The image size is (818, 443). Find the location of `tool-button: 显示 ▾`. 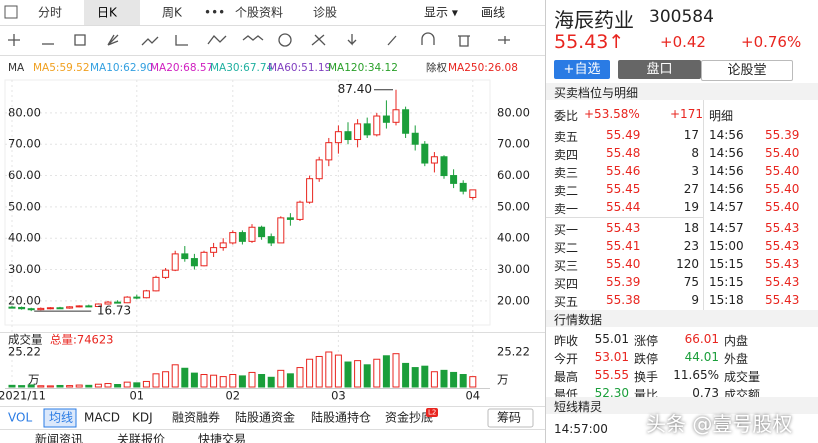

tool-button: 显示 ▾ is located at coordinates (441, 13).